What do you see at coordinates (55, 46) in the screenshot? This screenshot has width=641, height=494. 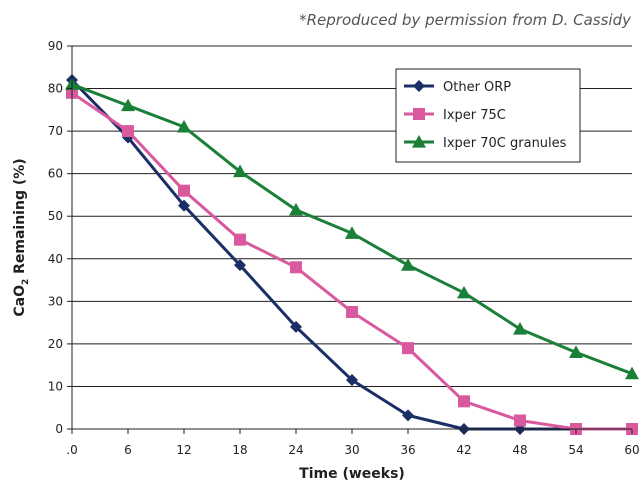 I see `y-tick-label: 90` at bounding box center [55, 46].